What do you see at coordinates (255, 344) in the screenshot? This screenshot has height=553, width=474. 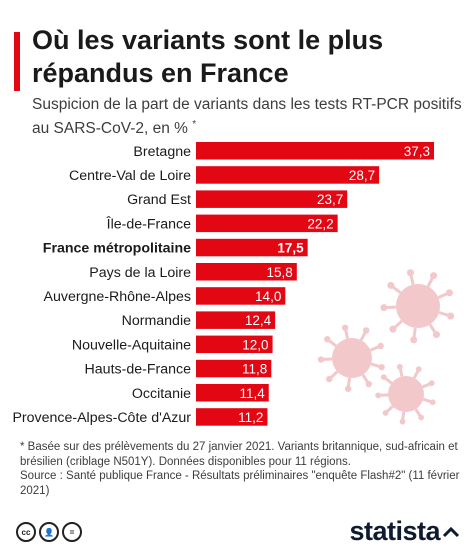 I see `value-label: 12,0` at bounding box center [255, 344].